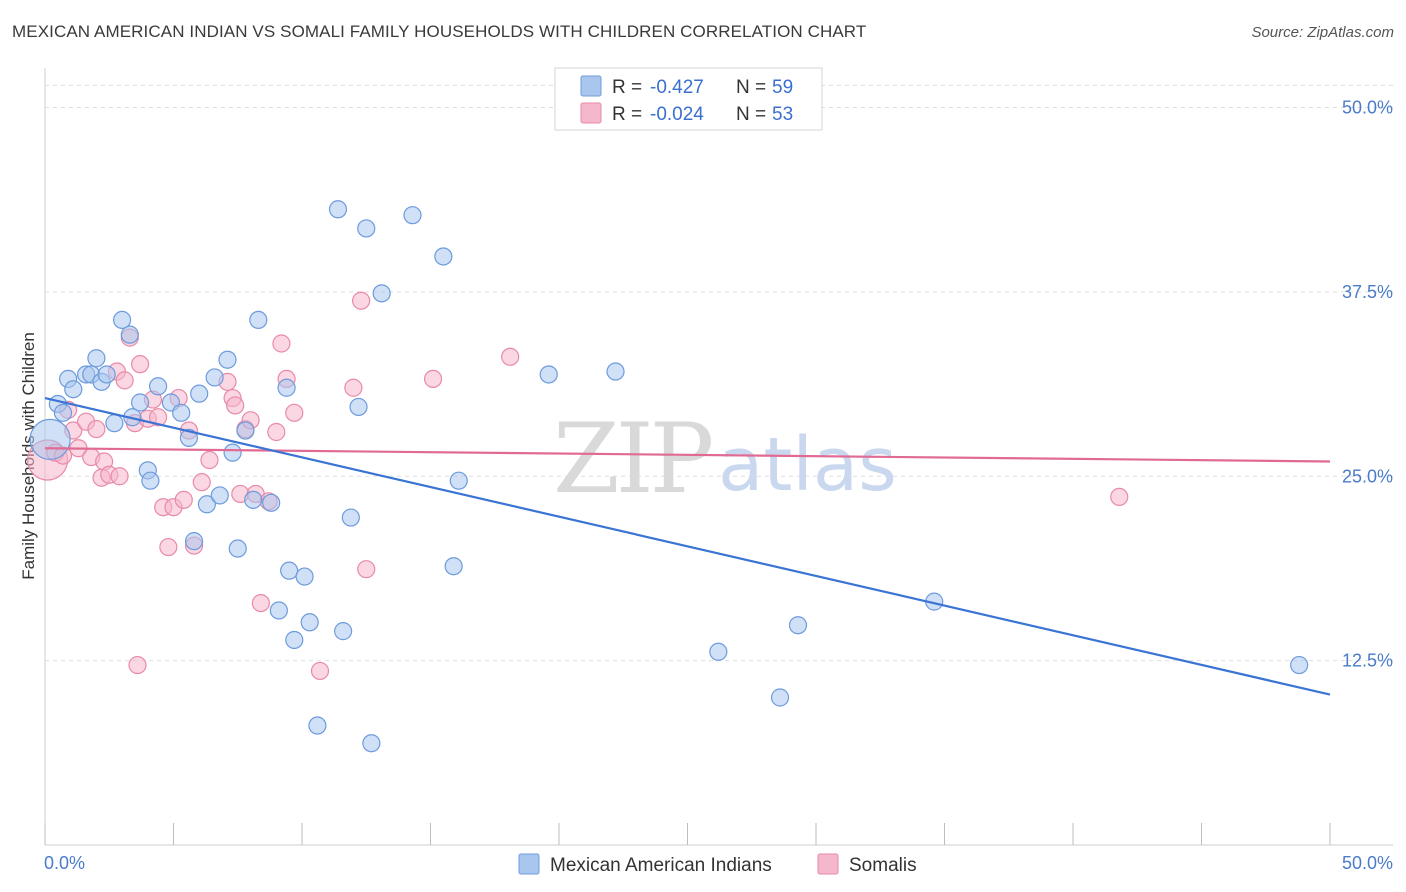  Describe the element at coordinates (883, 865) in the screenshot. I see `series-legend-label-pink: Somalis` at that location.